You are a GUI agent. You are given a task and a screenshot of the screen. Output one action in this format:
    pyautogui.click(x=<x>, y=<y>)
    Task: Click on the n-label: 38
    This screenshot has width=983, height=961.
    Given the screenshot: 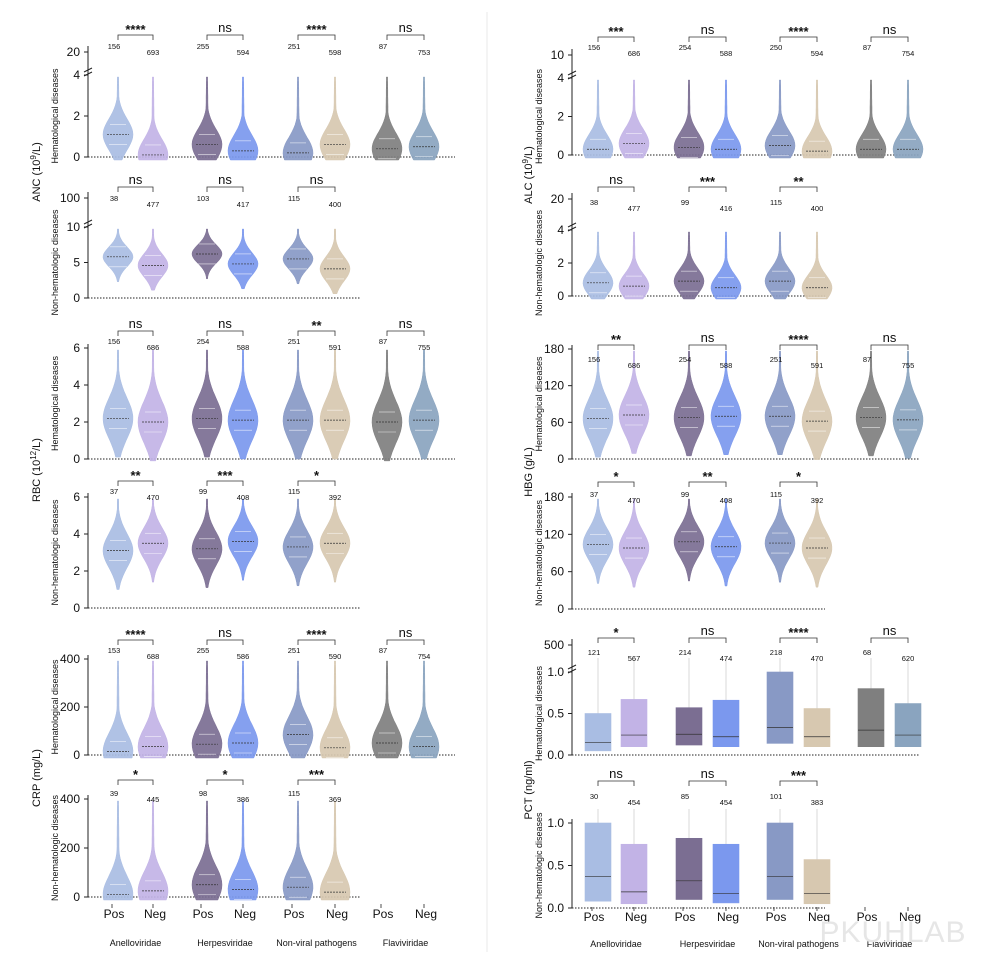 What is the action you would take?
    pyautogui.click(x=114, y=198)
    